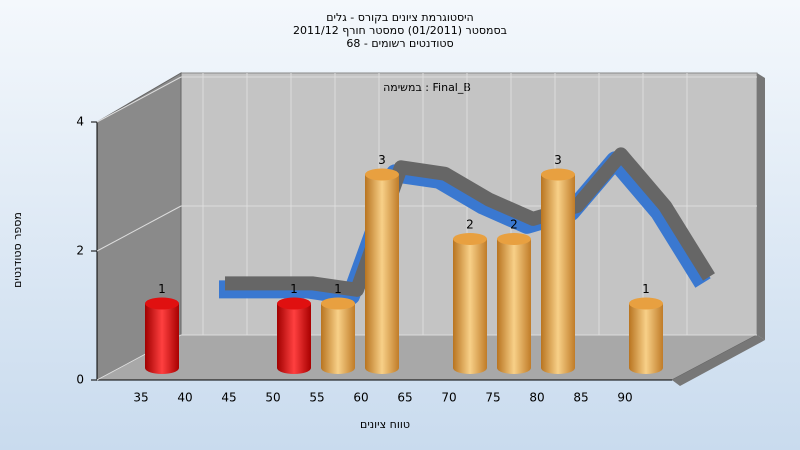 The height and width of the screenshot is (450, 800). I want to click on x-tick-label: 35, so click(140, 398).